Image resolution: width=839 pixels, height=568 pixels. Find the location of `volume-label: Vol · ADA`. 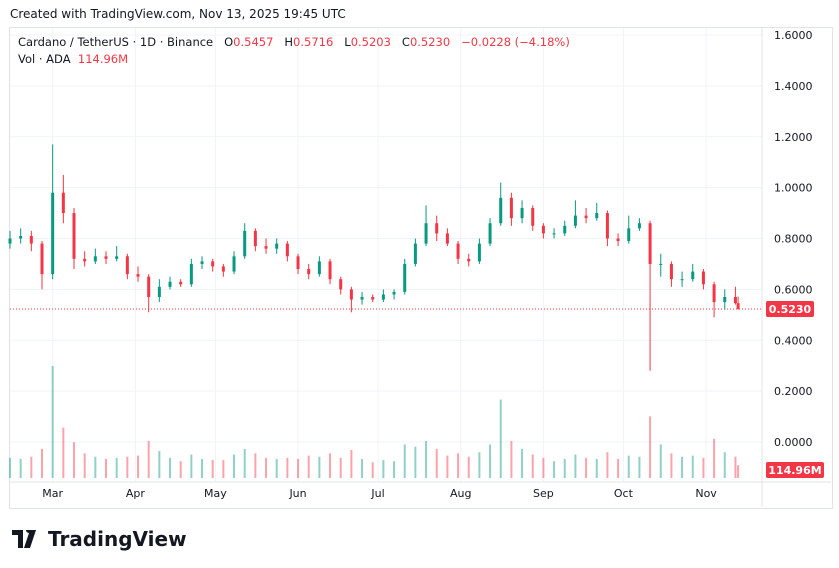

volume-label: Vol · ADA is located at coordinates (44, 59).